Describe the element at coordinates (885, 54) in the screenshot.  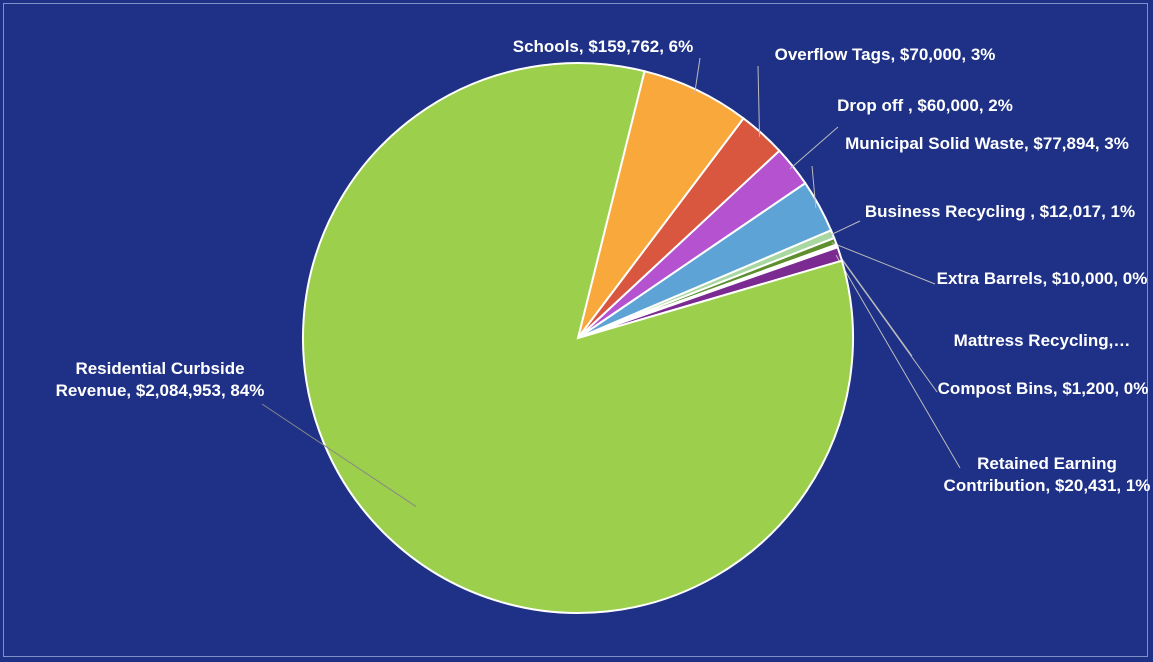
I see `data-label: Overflow Tags, $70,000, 3%` at that location.